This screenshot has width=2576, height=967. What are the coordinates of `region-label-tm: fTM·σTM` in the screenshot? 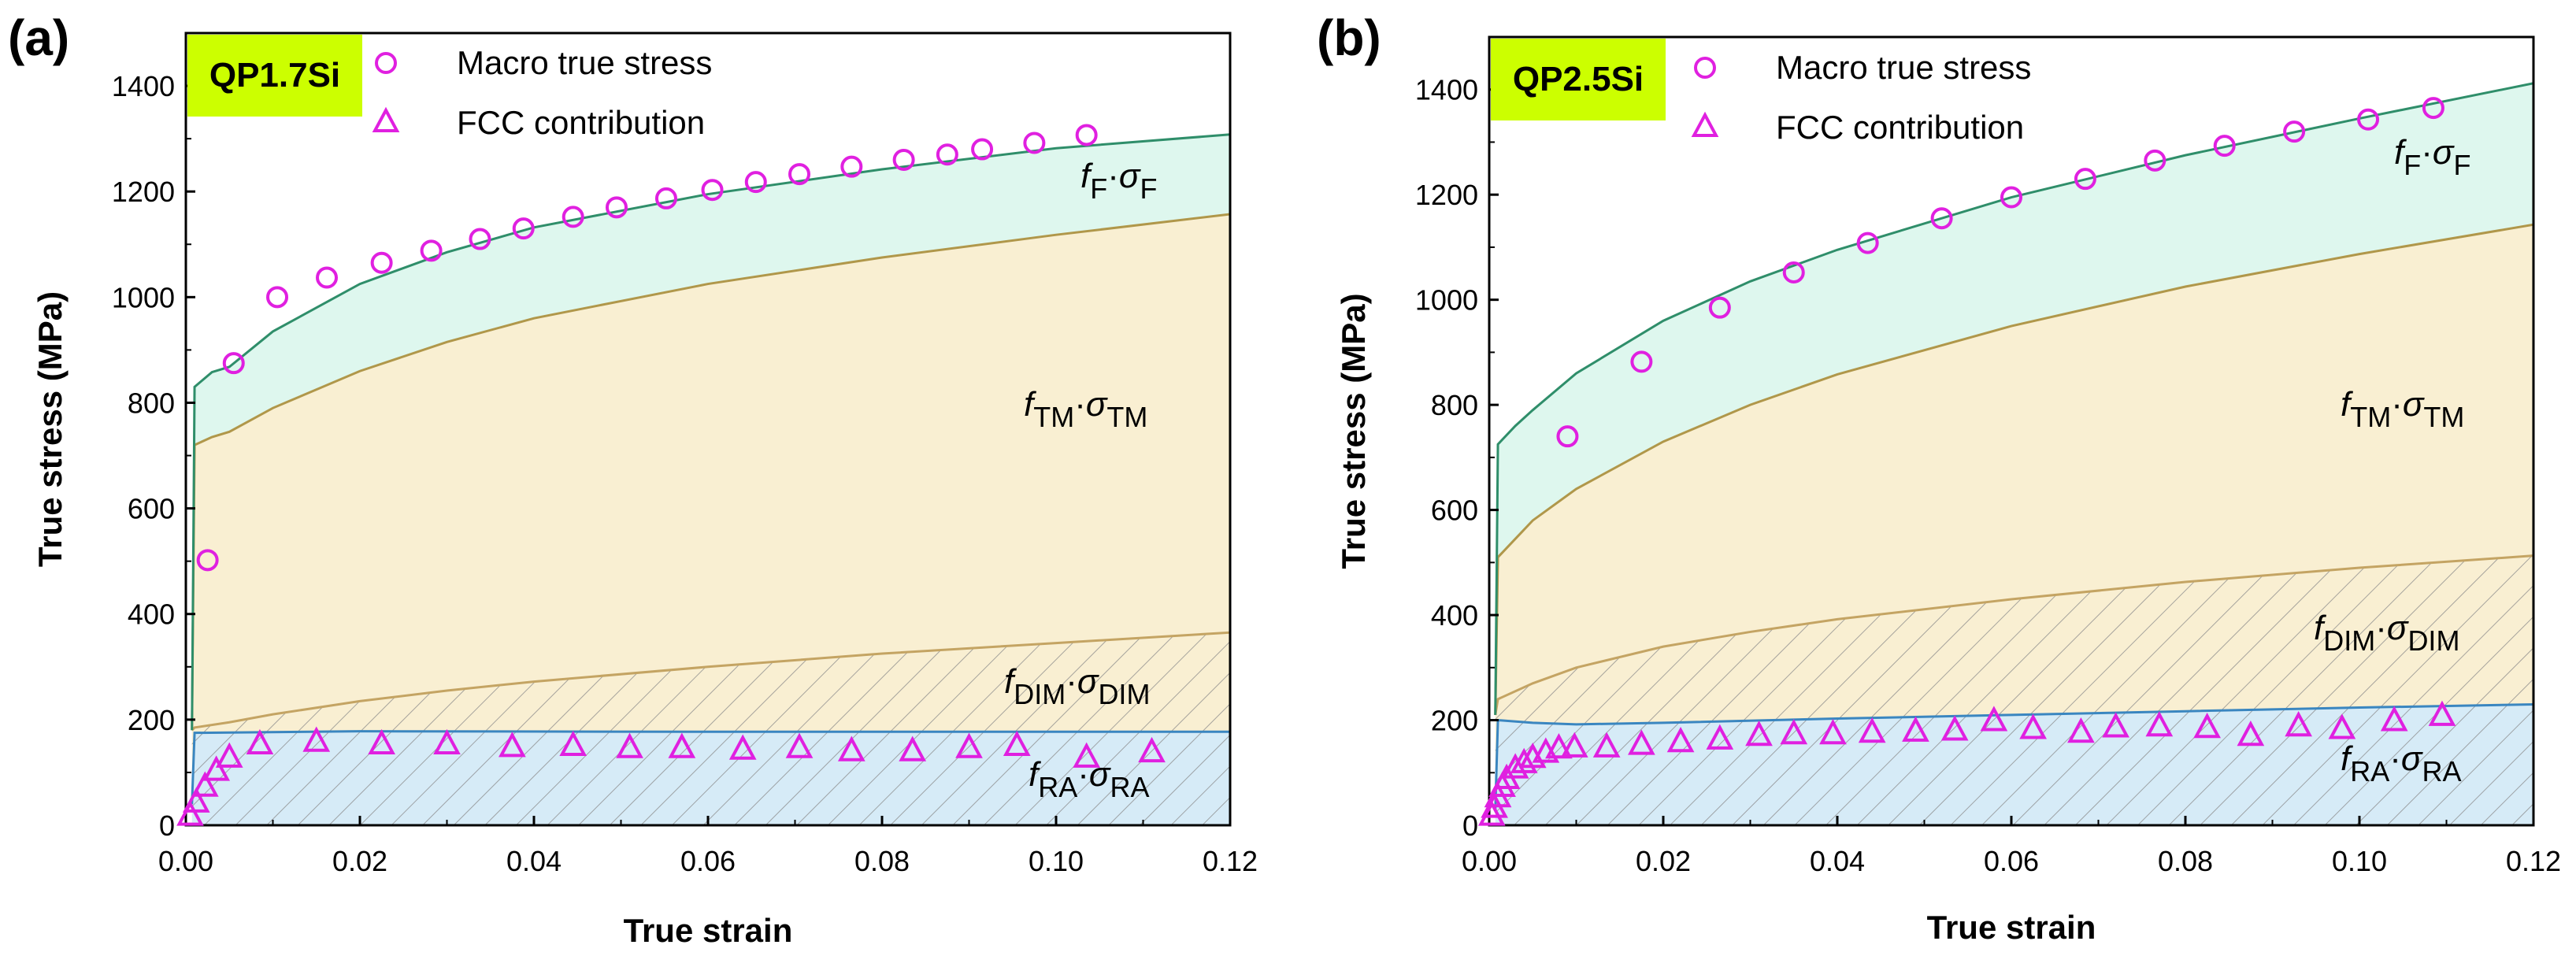 It's located at (1085, 409).